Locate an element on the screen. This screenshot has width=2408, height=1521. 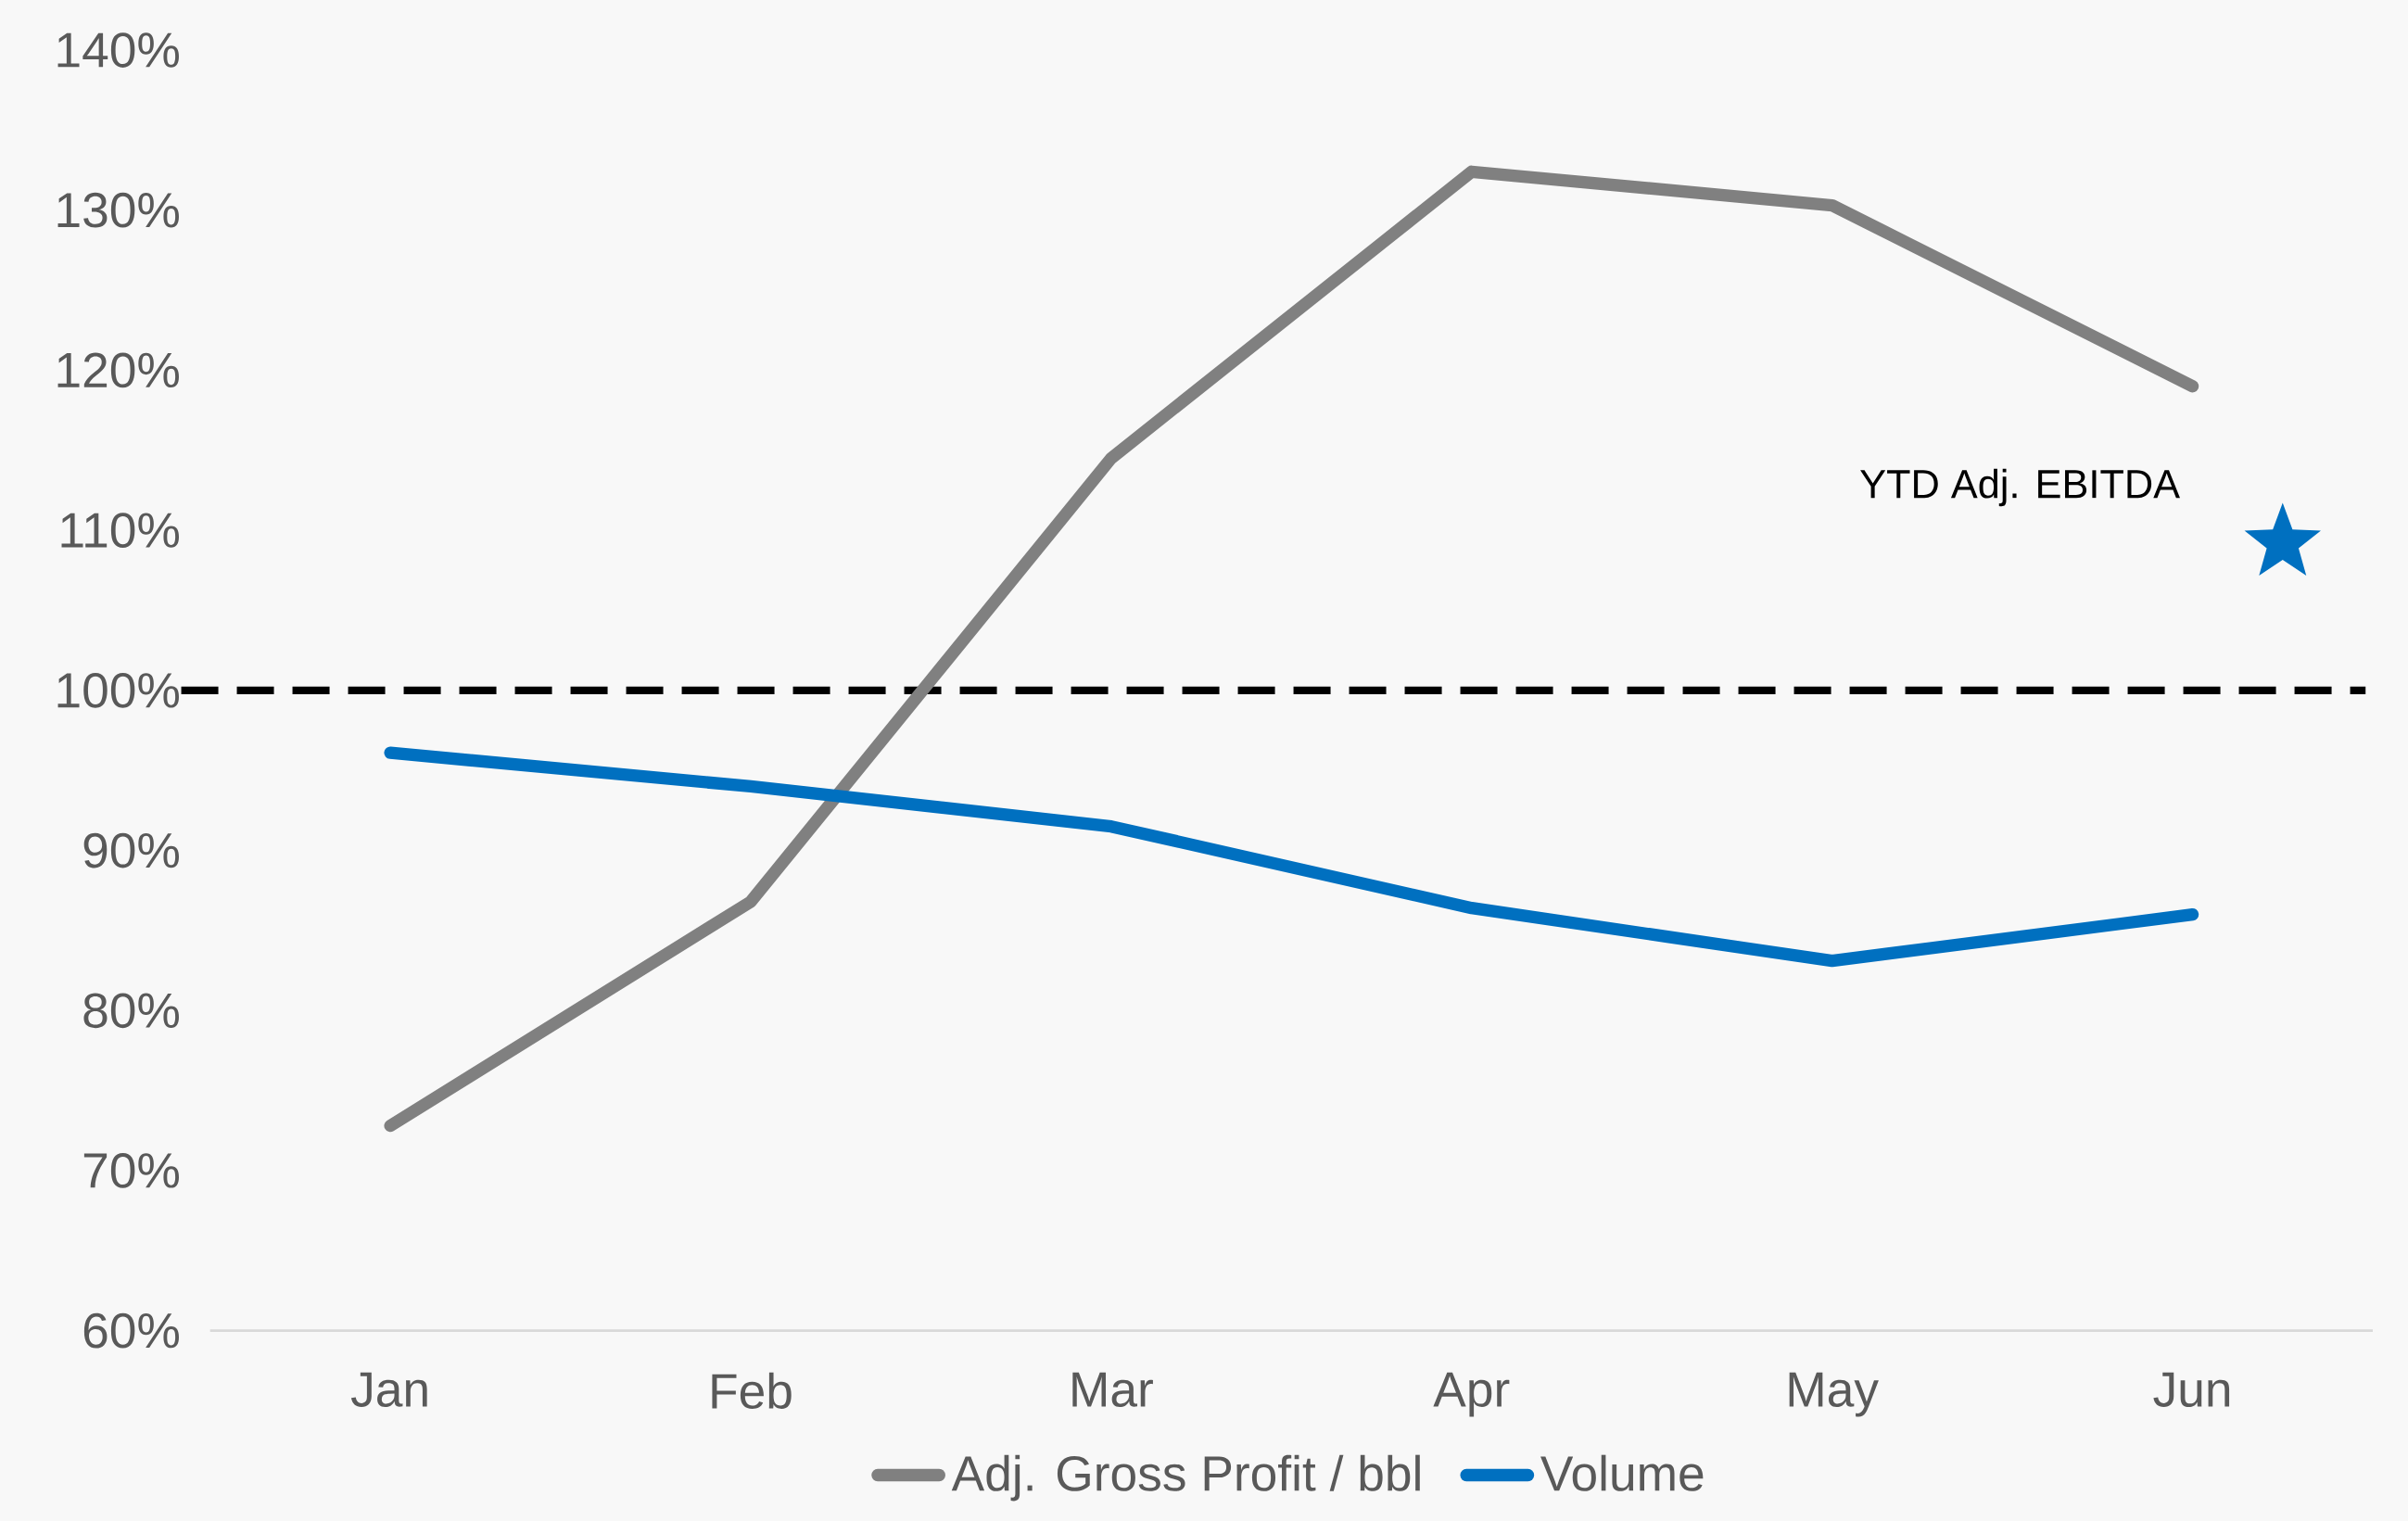
legend-label: Volume is located at coordinates (1622, 1472).